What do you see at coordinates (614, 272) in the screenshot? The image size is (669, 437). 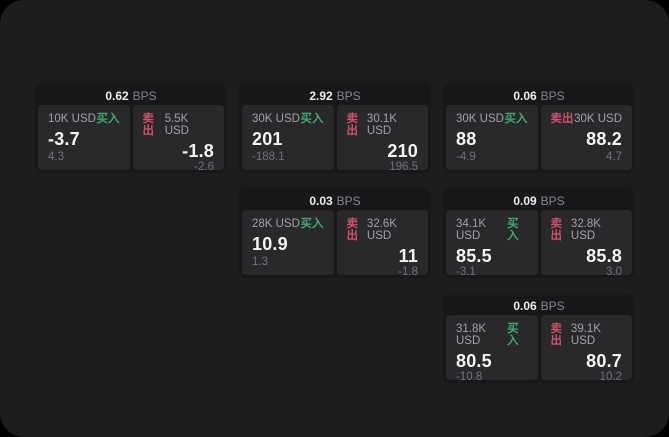 I see `sell-delta: 3.0` at bounding box center [614, 272].